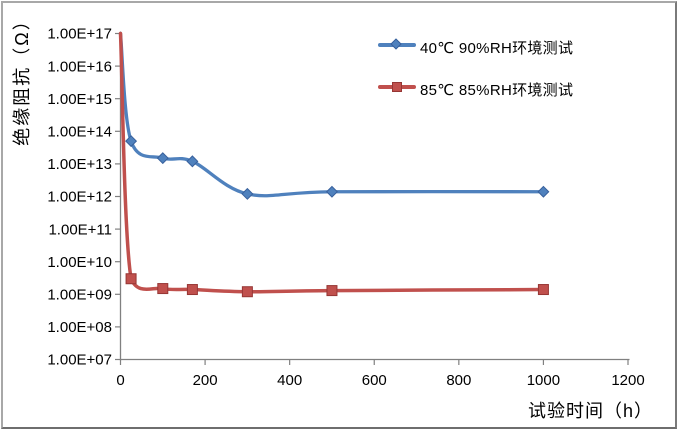 The height and width of the screenshot is (432, 680). Describe the element at coordinates (543, 380) in the screenshot. I see `x-axis-tick-label: 1000` at that location.